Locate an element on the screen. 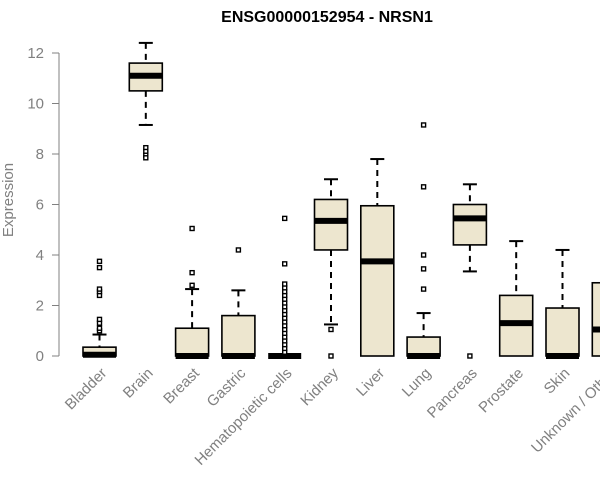  box-hematopoietic-cells is located at coordinates (285, 287).